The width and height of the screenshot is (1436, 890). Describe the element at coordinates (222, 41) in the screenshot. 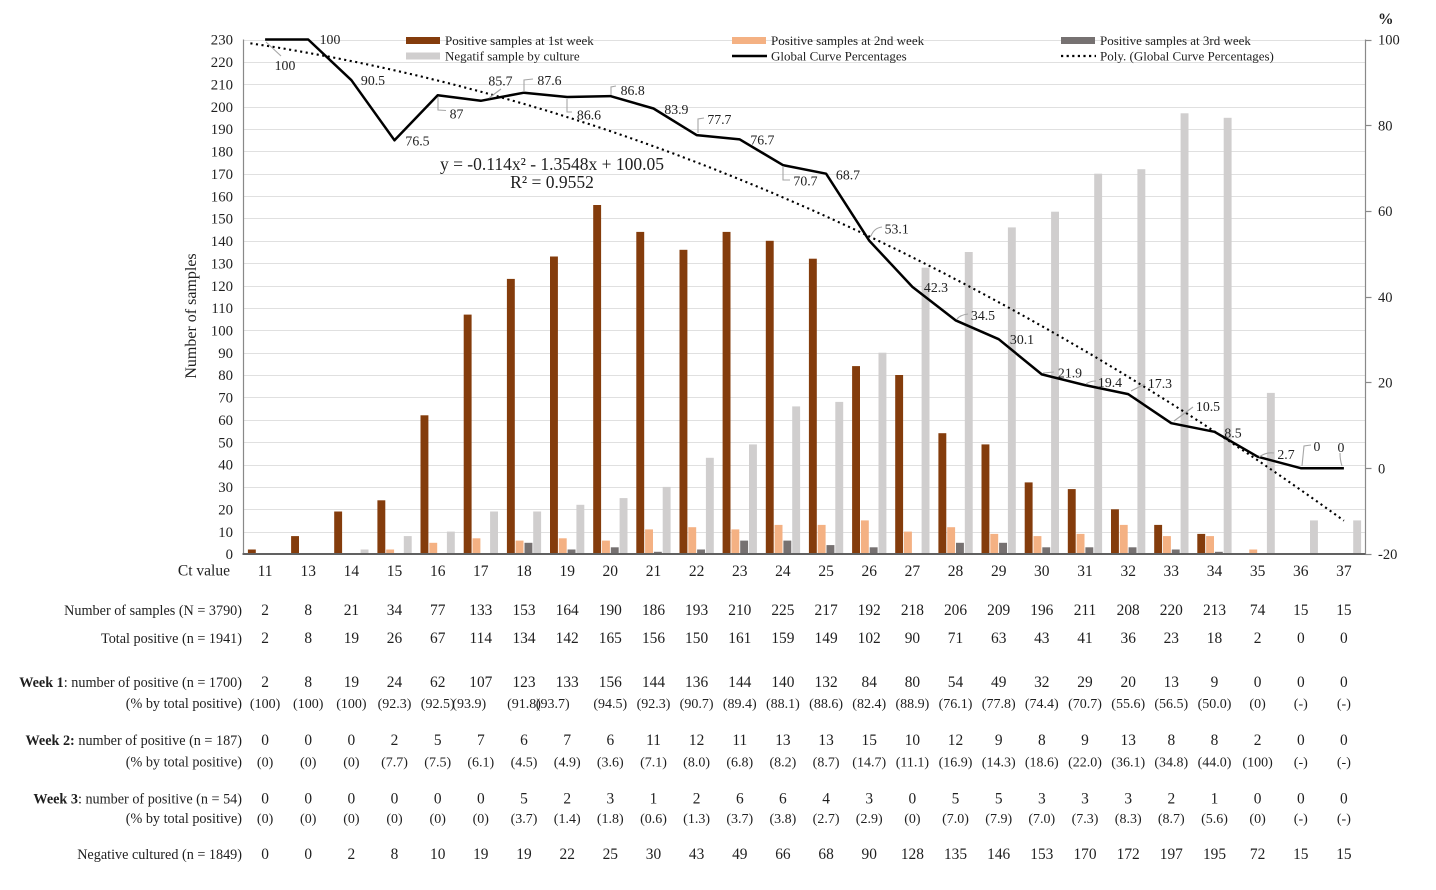

I see `svg-text: 230` at that location.